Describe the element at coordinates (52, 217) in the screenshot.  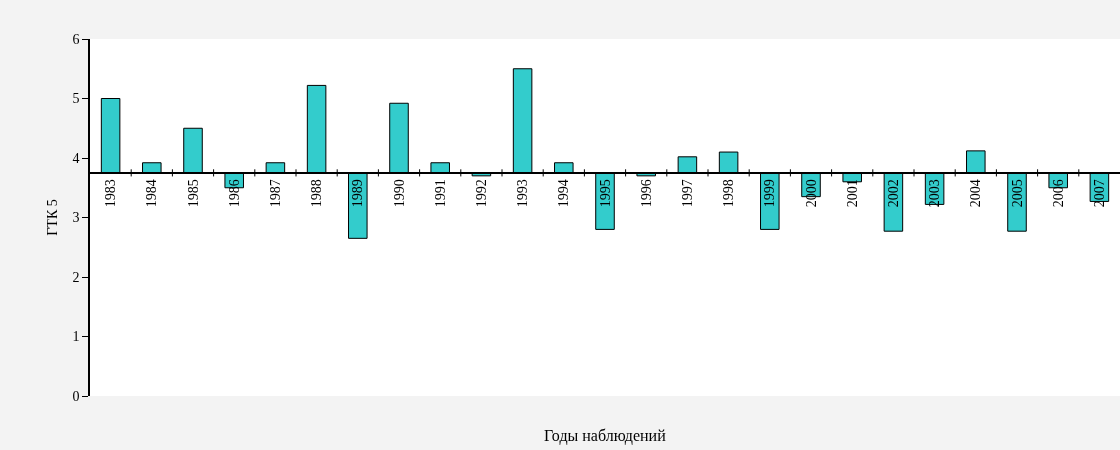
I see `y-axis-title: ГТК 5` at that location.